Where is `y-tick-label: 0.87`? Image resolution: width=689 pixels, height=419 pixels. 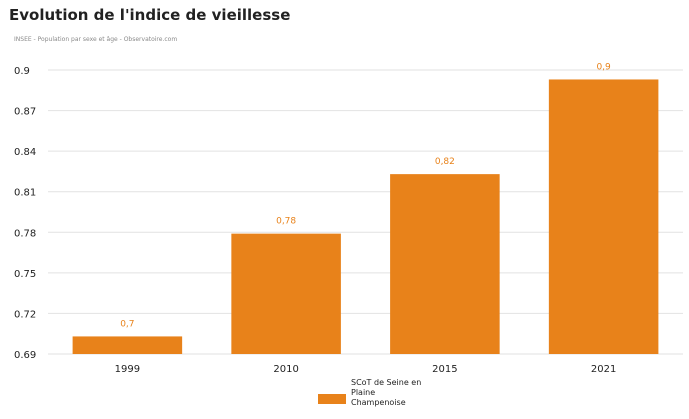 y-tick-label: 0.87 is located at coordinates (25, 112).